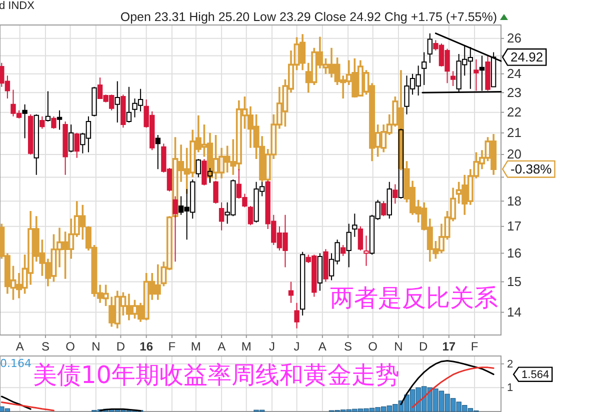 The image size is (600, 412). Describe the element at coordinates (308, 17) in the screenshot. I see `chart-subtitle: Open 23.31 High 25.20 Low 23.29 Close 24.92 Chg +1.75 (+7.55%)` at that location.